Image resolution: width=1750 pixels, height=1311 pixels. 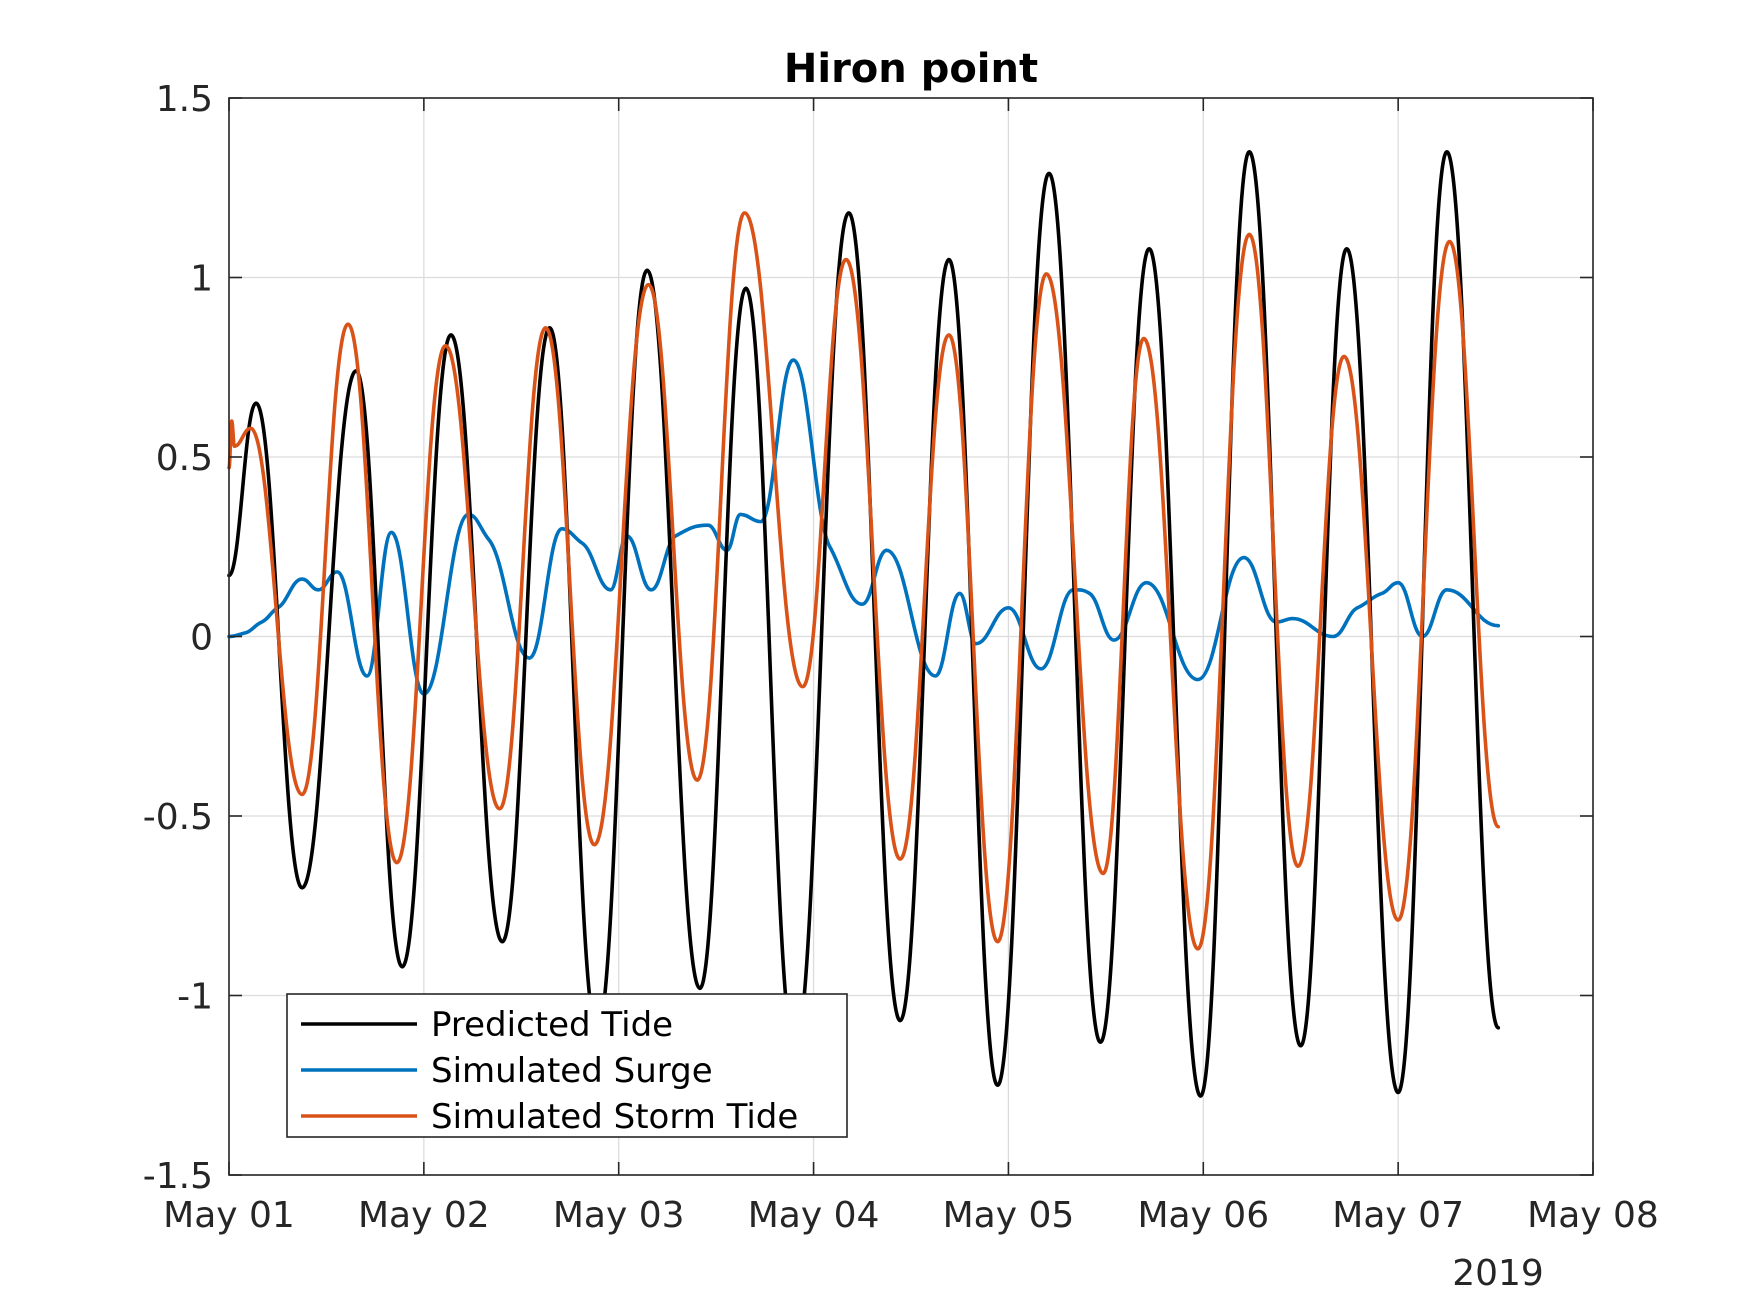 I want to click on x-tick-label: May 03, so click(x=619, y=1215).